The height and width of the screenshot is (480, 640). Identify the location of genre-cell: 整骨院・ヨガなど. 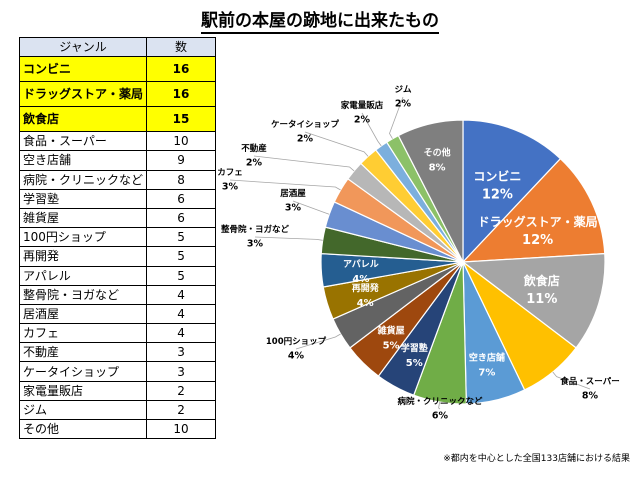
(83, 294).